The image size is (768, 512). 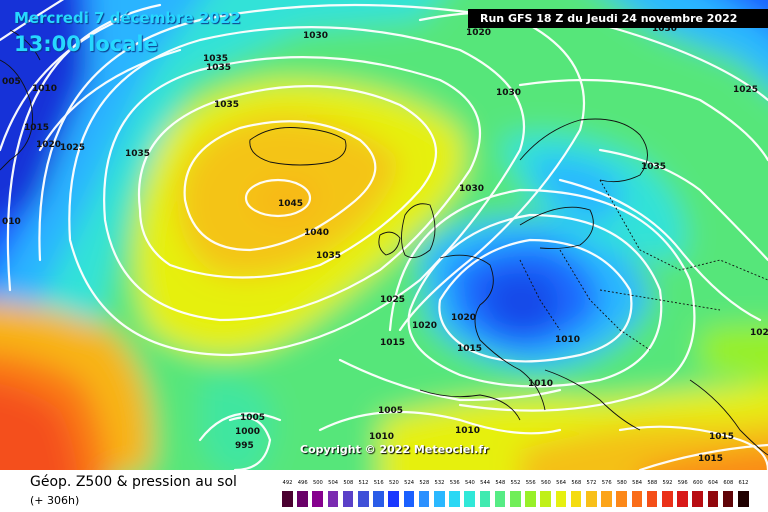 I want to click on model-run-banner: Run GFS 18 Z du Jeudi 24 novembre 2022, so click(x=618, y=18).